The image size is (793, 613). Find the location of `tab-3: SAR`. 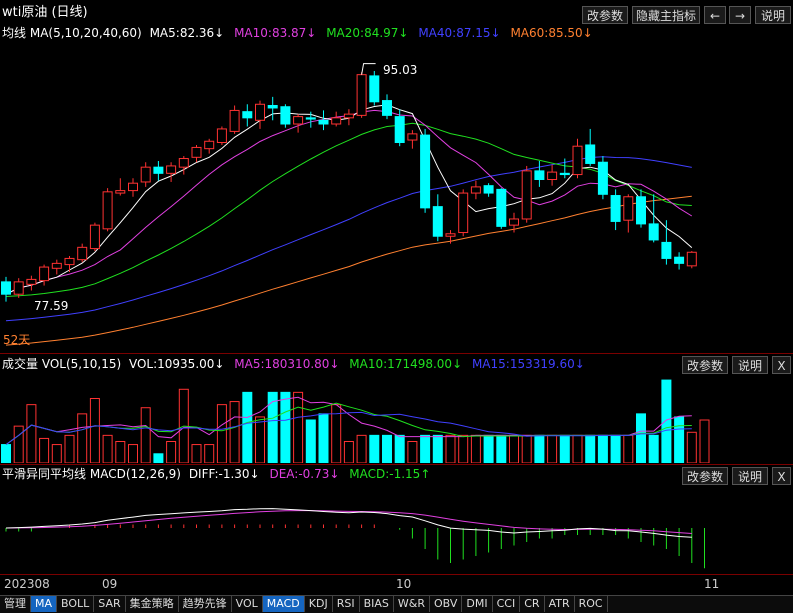

tab-3: SAR is located at coordinates (110, 604).